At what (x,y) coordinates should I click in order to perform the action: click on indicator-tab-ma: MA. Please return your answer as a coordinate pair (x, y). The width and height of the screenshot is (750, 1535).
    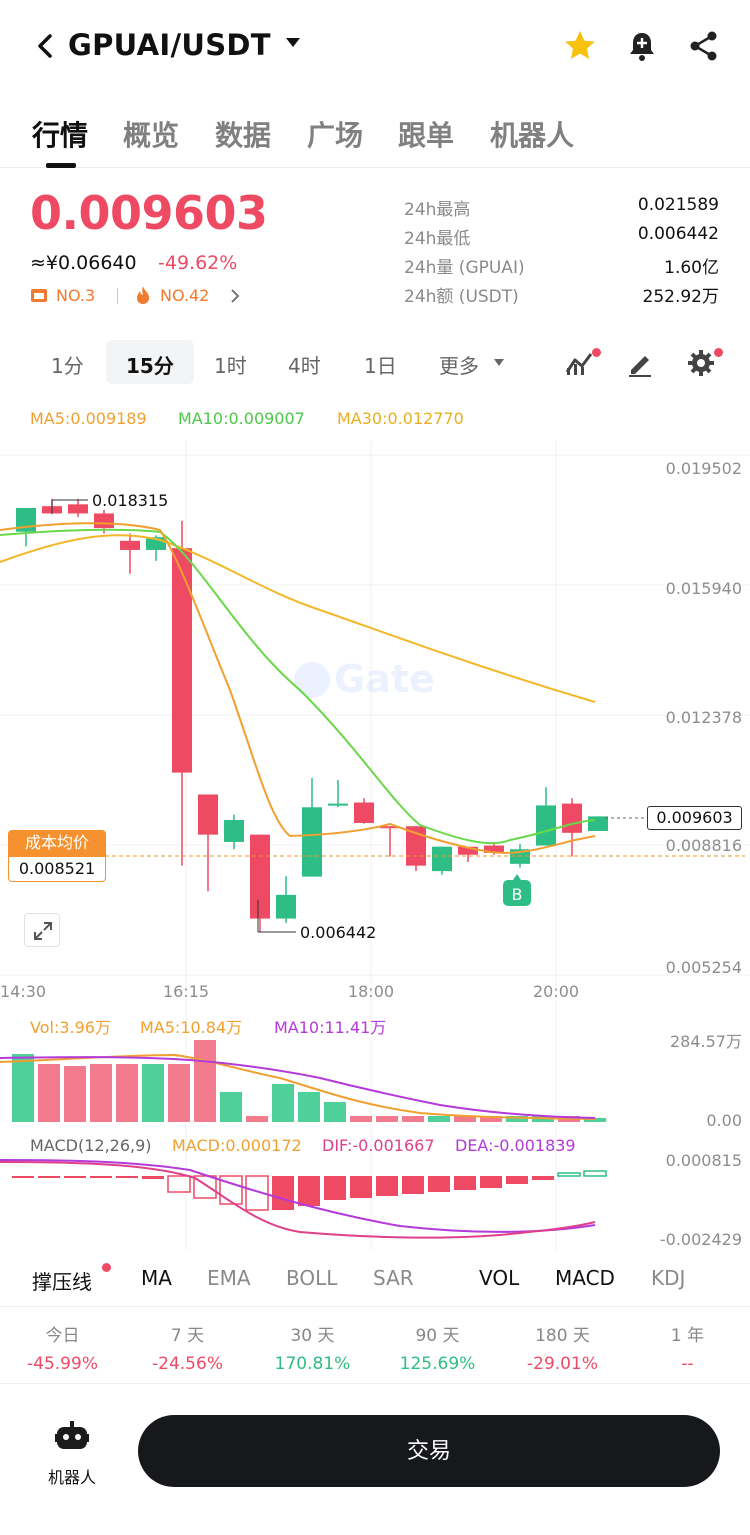
    Looking at the image, I should click on (156, 1278).